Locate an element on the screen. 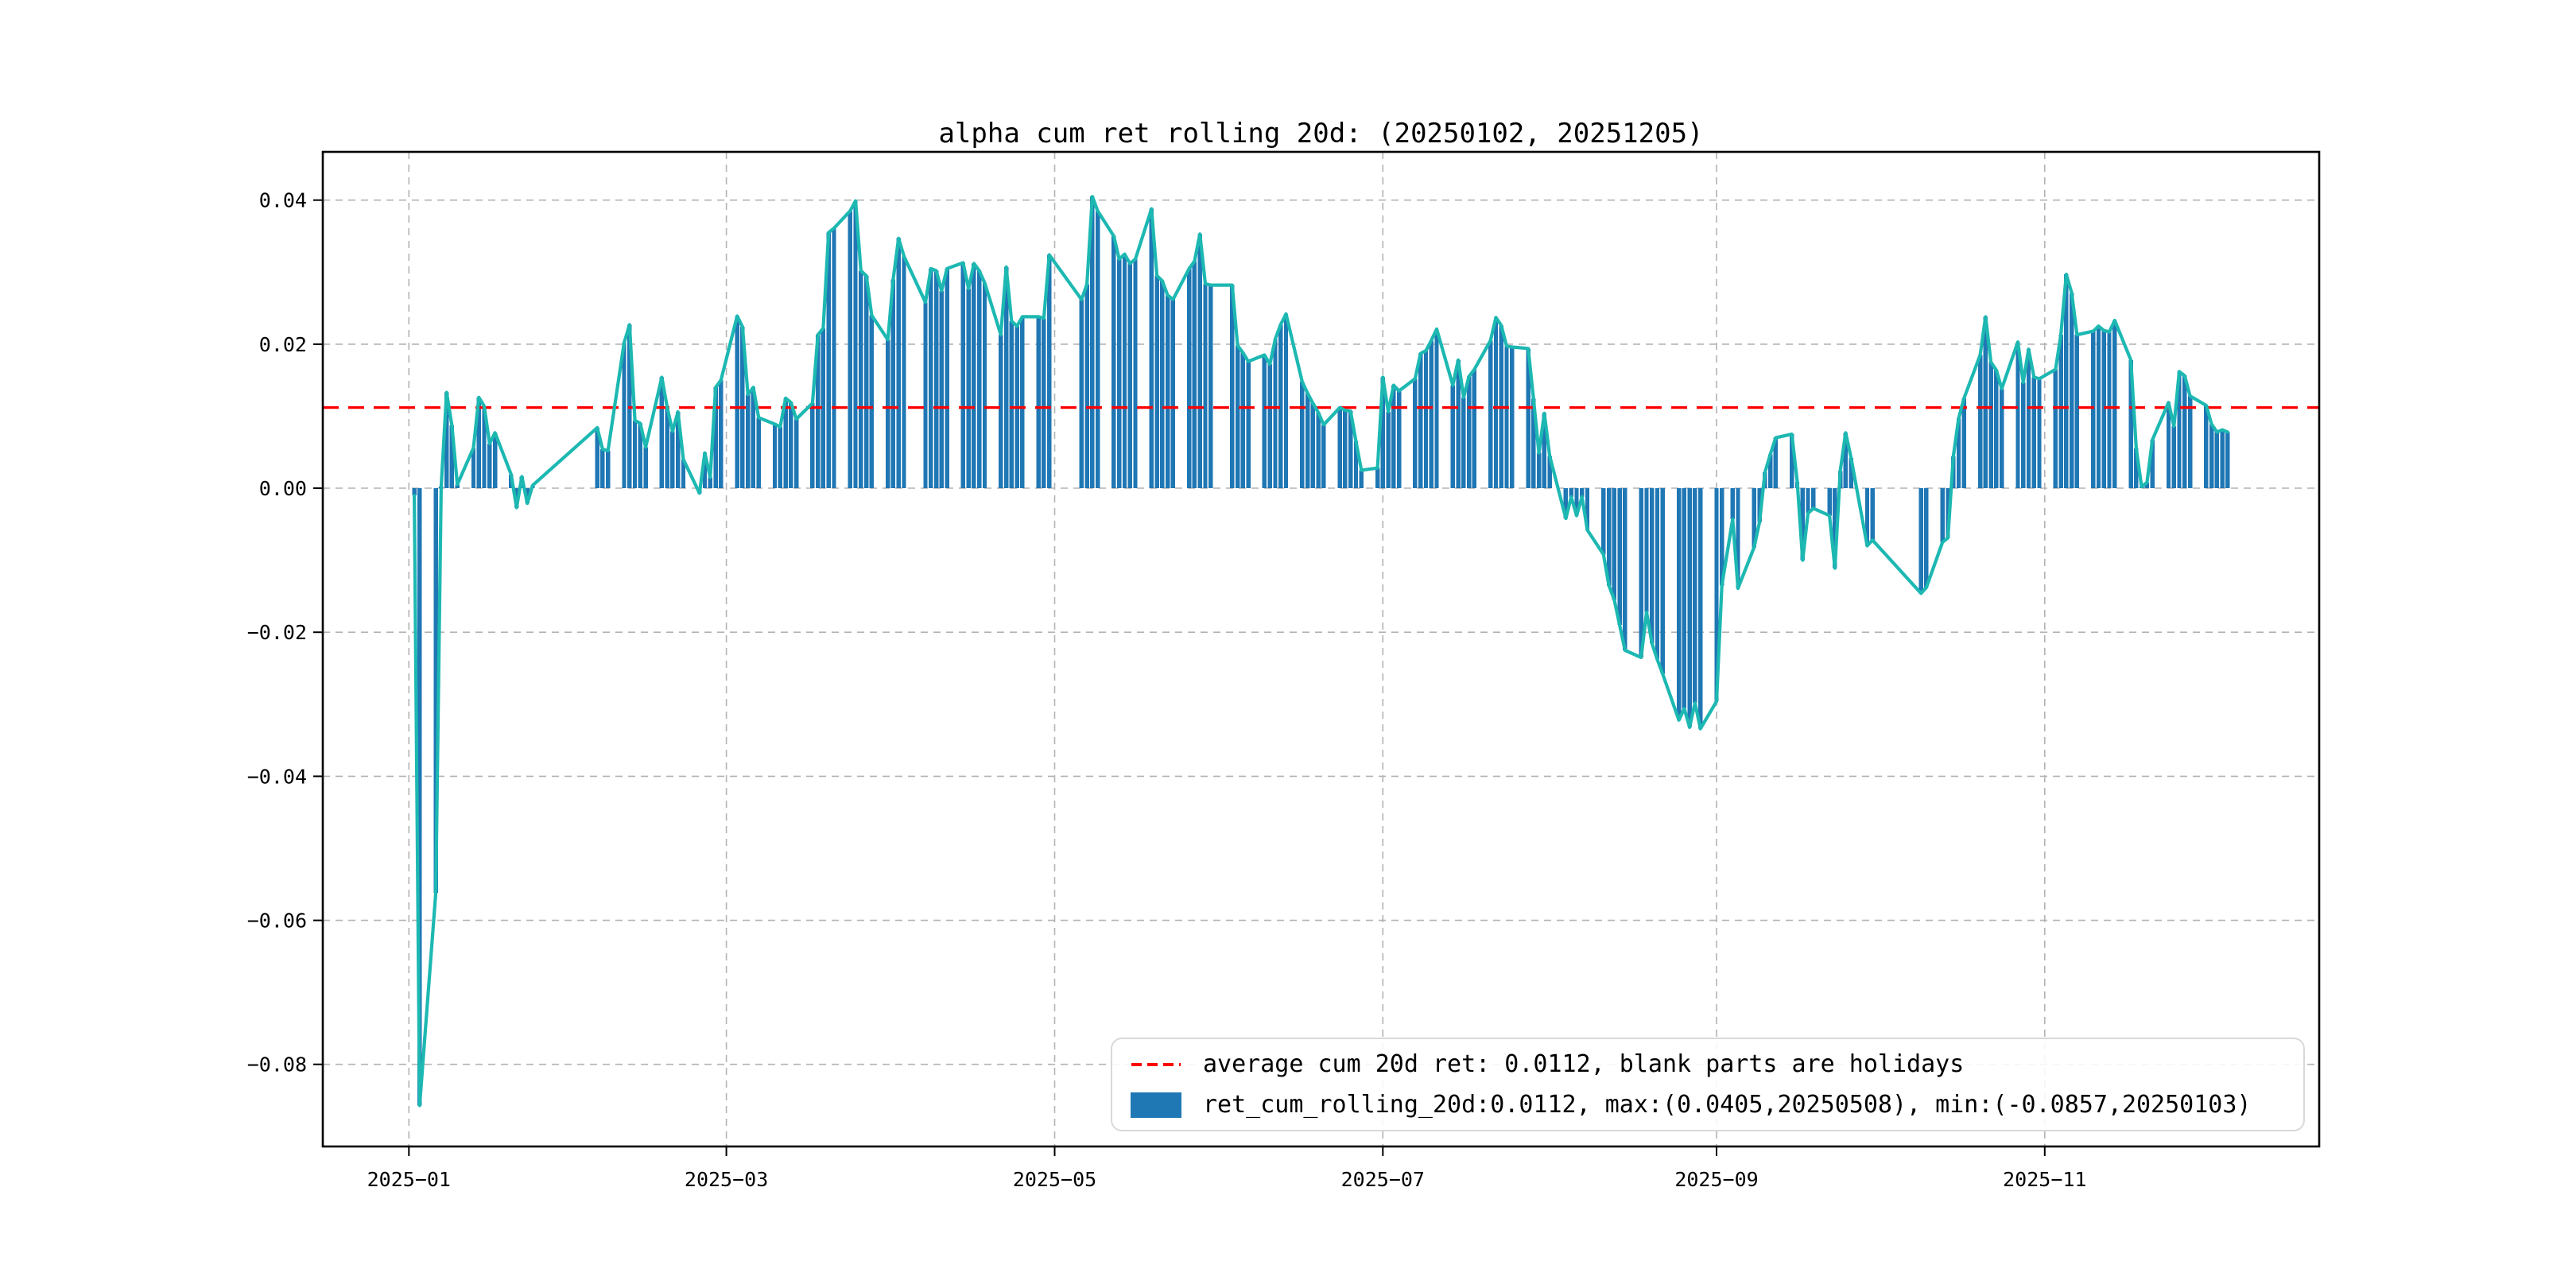  red-dashed-line-swatch-icon is located at coordinates (1156, 1065).